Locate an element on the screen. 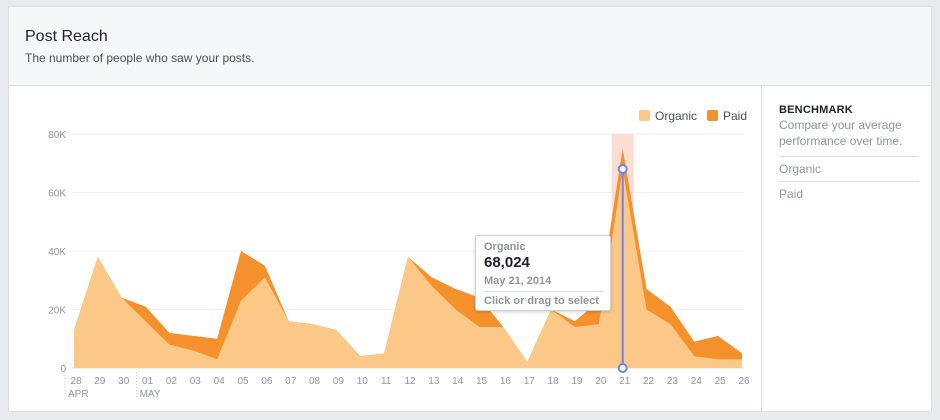 This screenshot has height=420, width=940. x-tick-label: 19 is located at coordinates (577, 381).